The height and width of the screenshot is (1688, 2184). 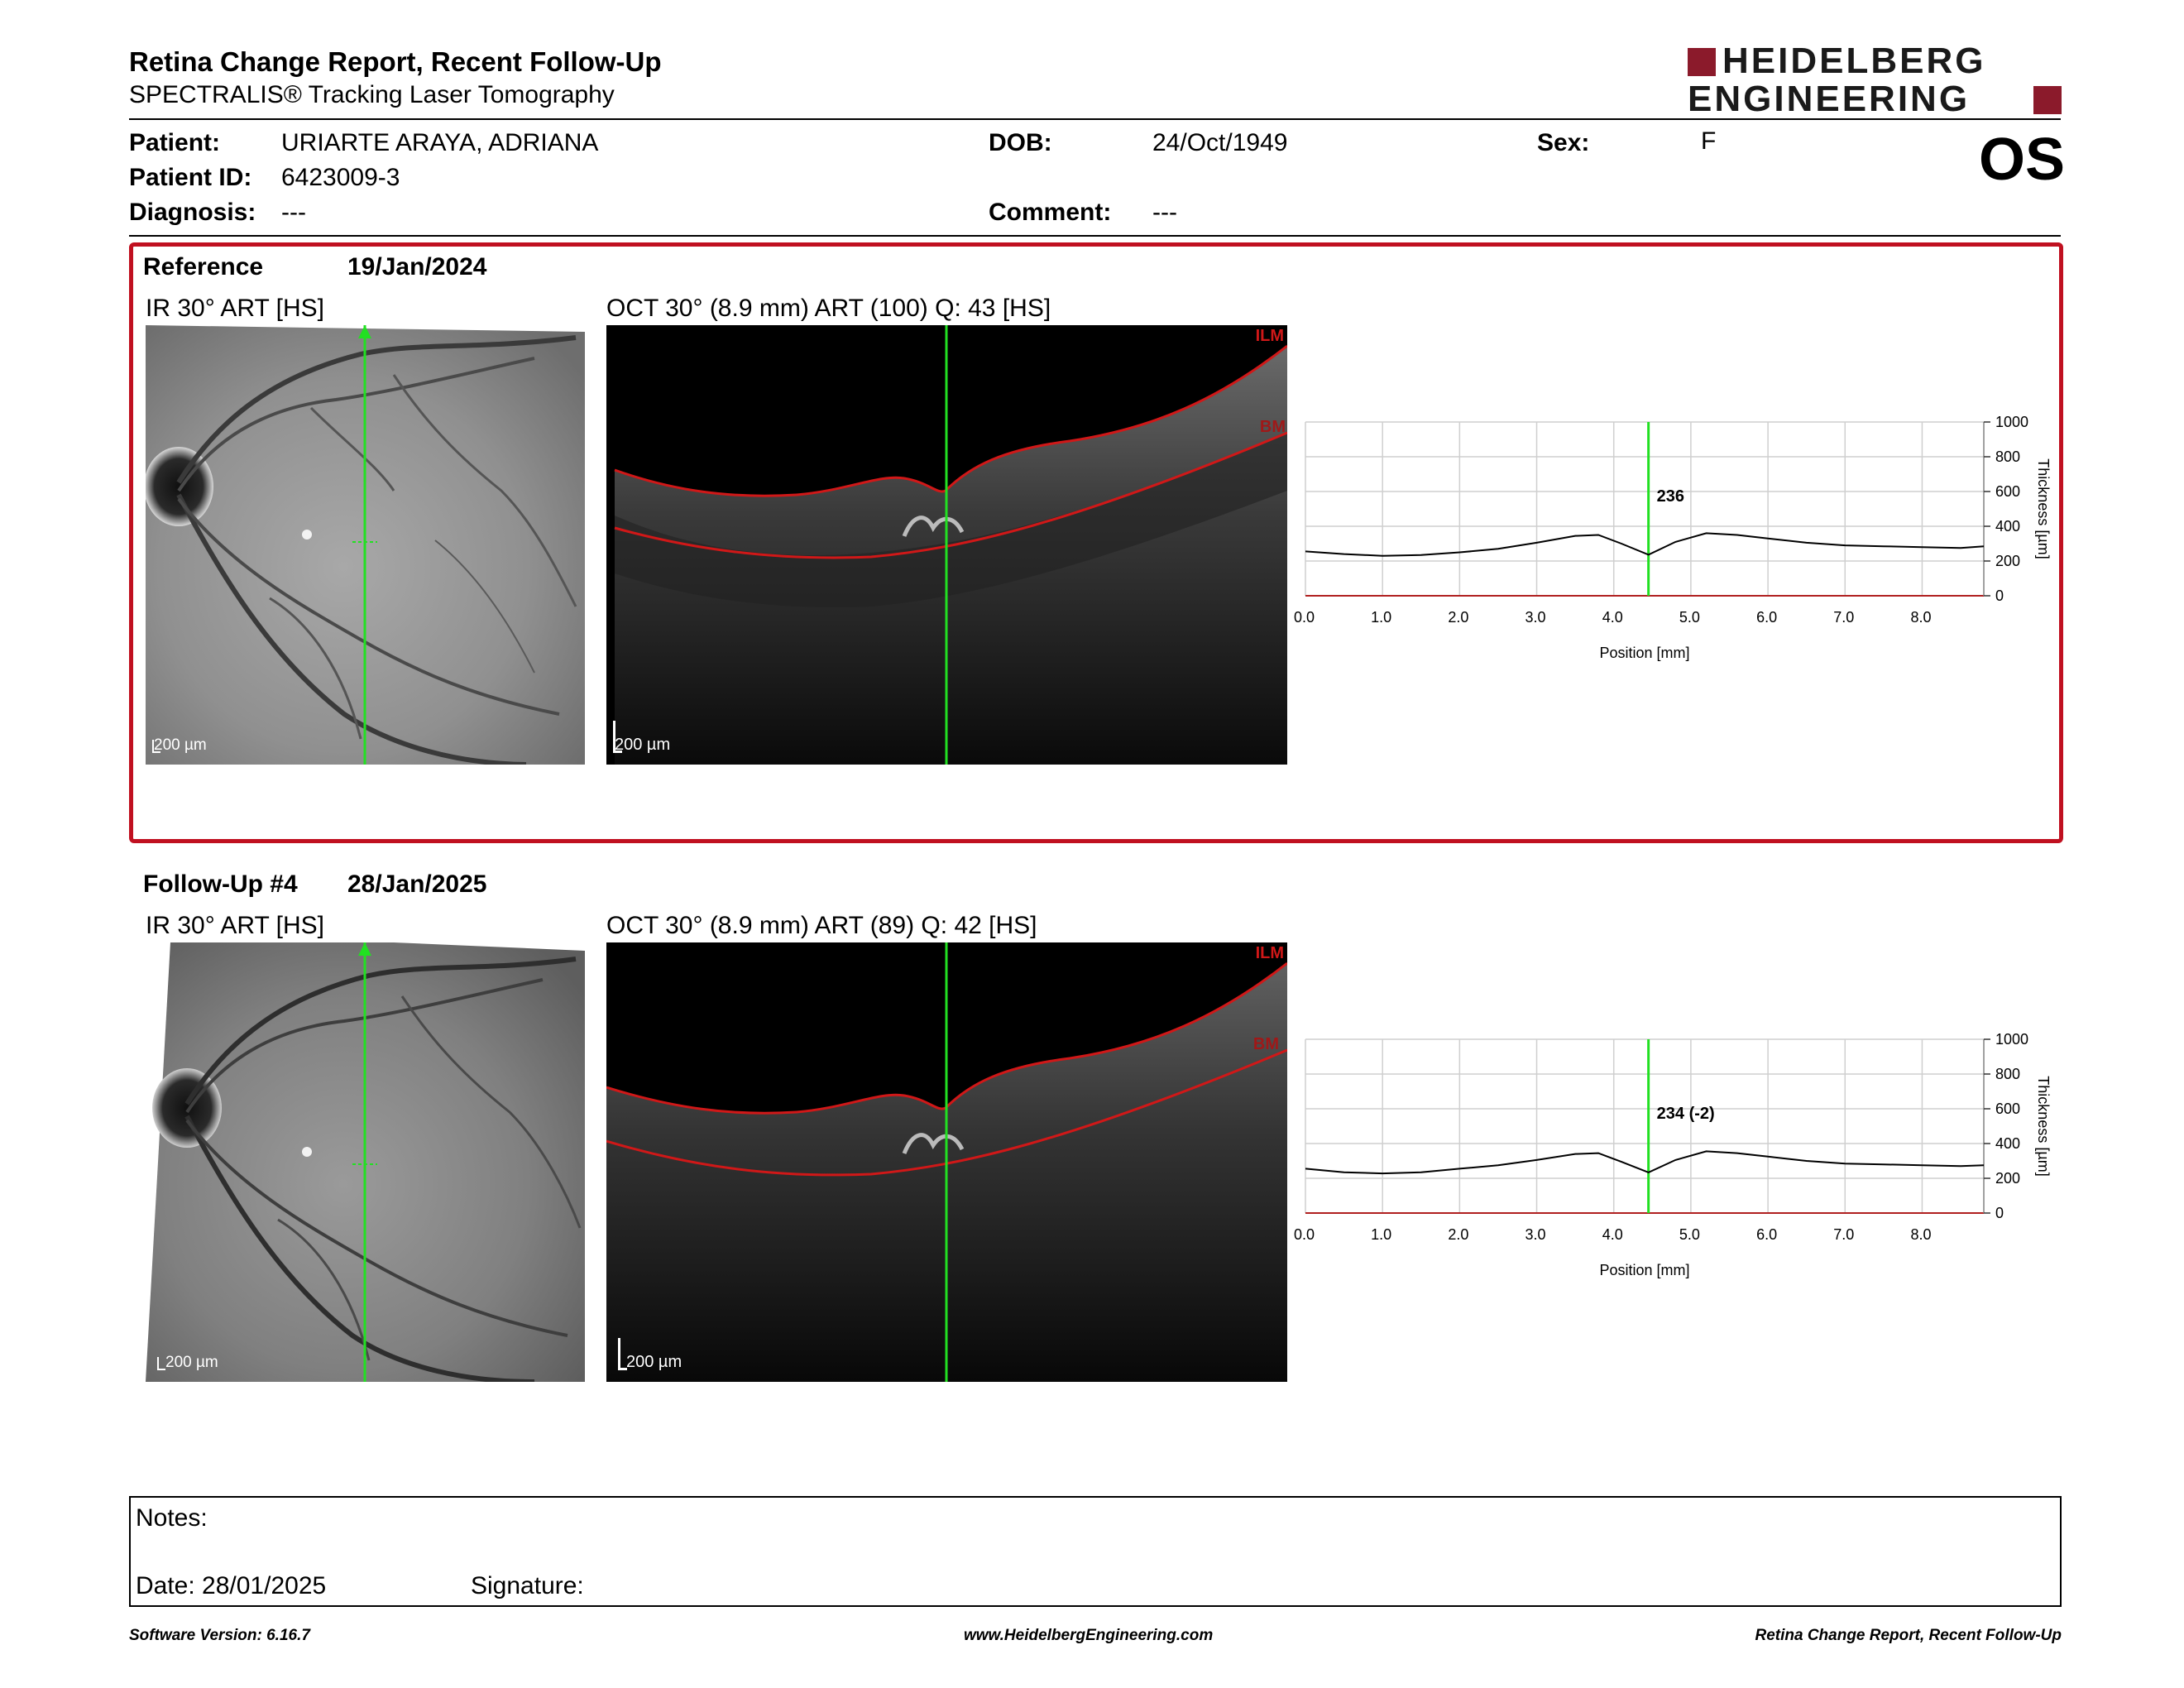 What do you see at coordinates (1220, 142) in the screenshot?
I see `dob-value: 24/Oct/1949` at bounding box center [1220, 142].